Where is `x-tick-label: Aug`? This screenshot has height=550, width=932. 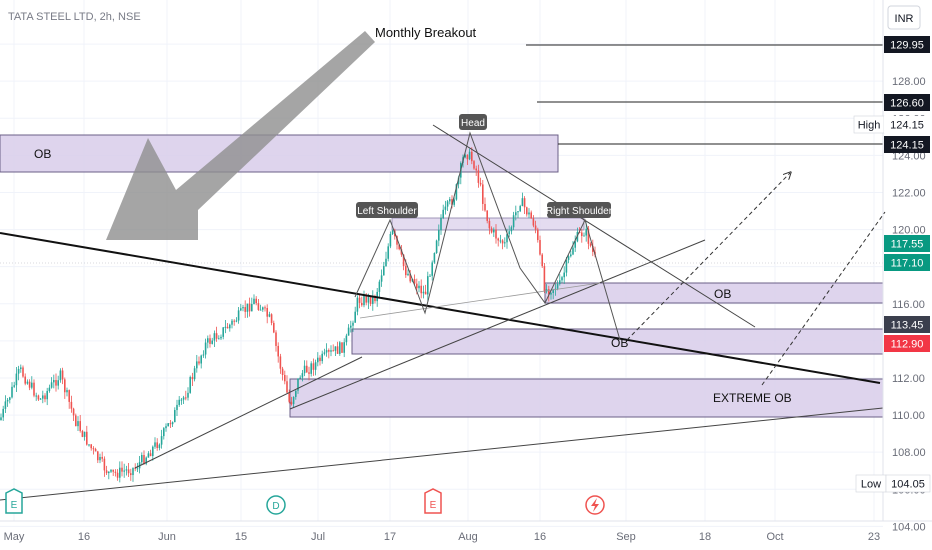
x-tick-label: Aug is located at coordinates (468, 537).